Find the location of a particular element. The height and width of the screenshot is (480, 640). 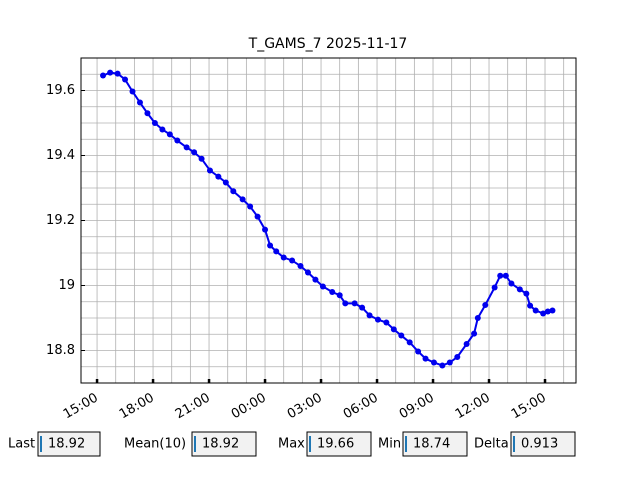

stat-field: Last 18.92 is located at coordinates (54, 444).